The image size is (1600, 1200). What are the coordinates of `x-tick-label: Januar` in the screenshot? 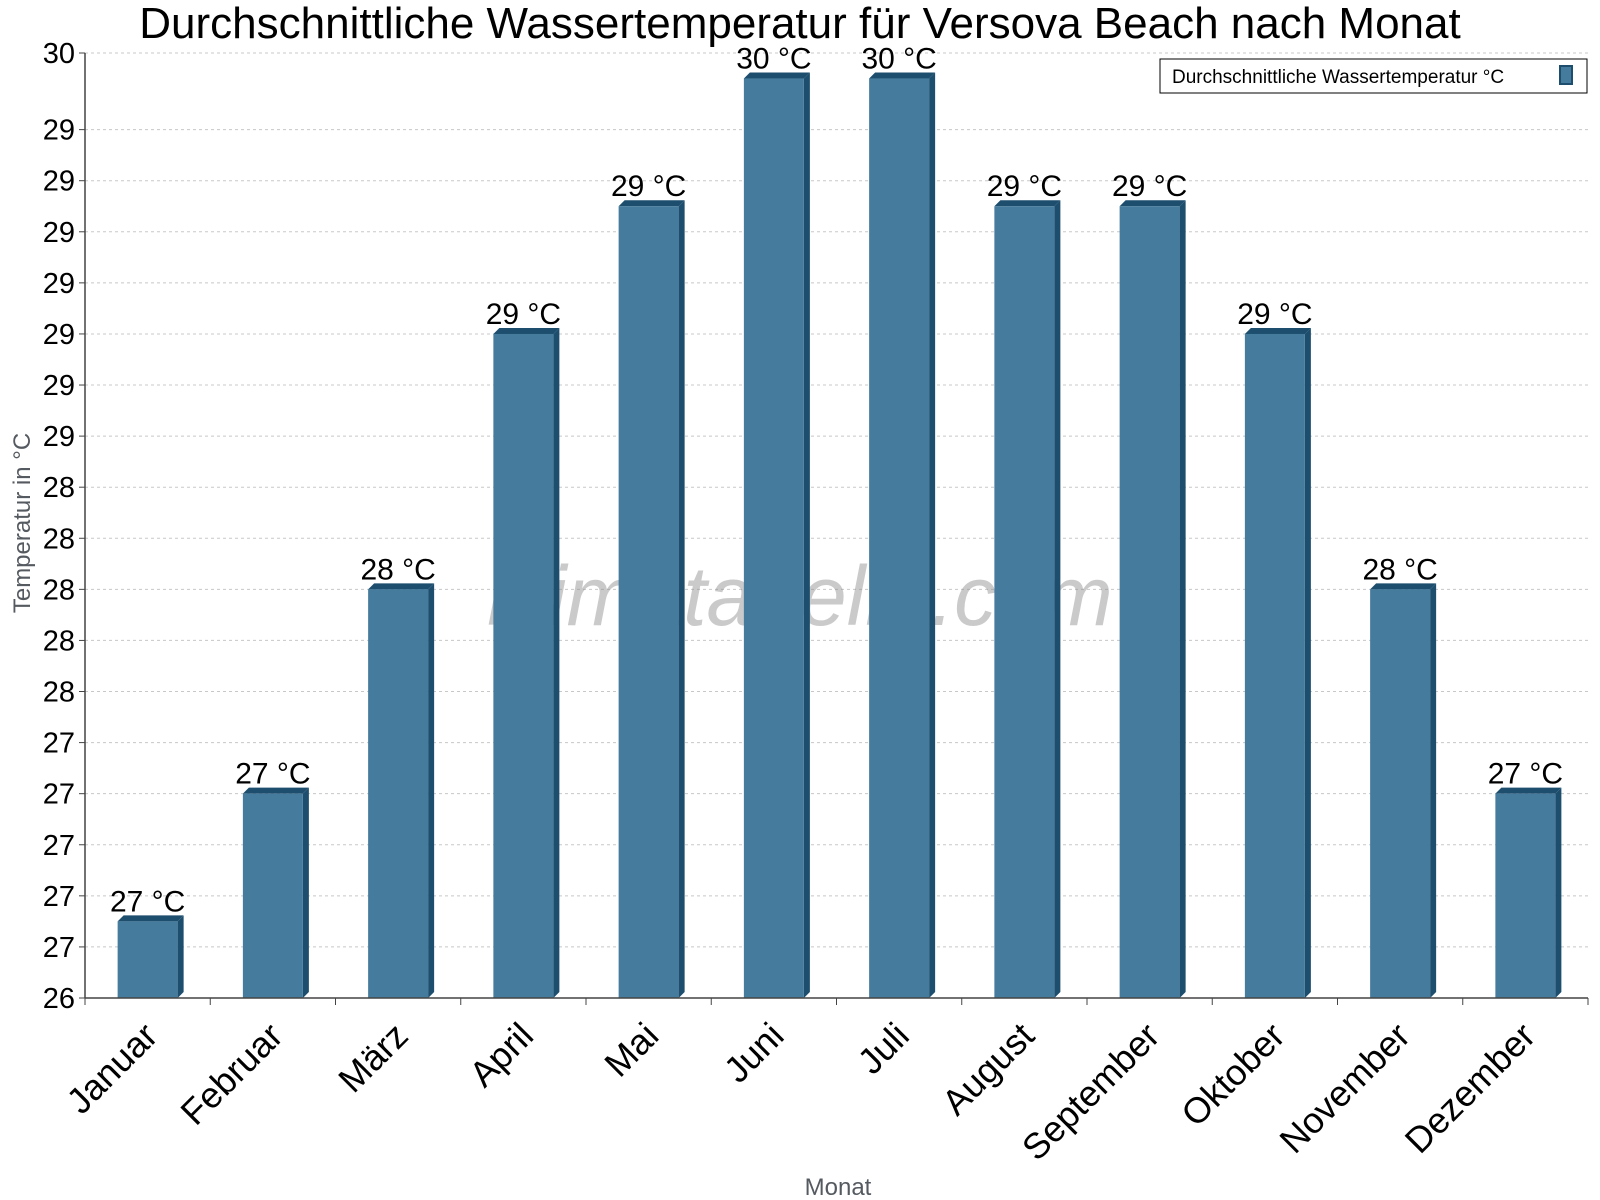 It's located at (111, 1068).